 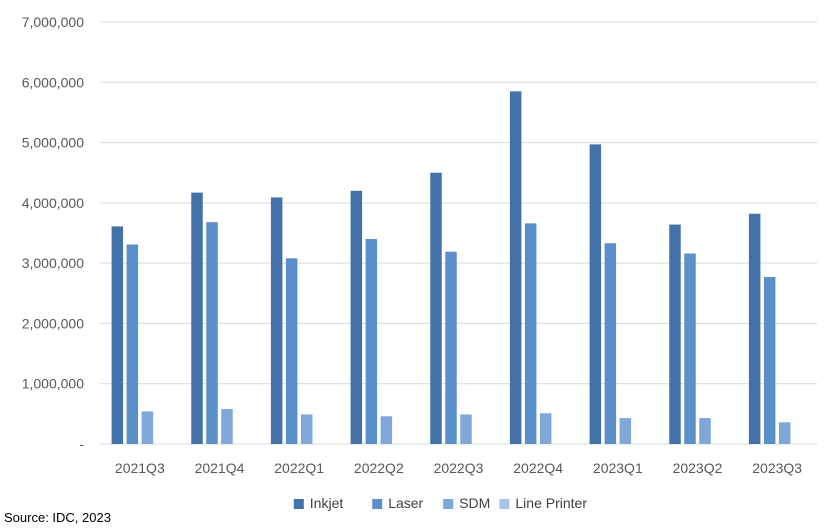 What do you see at coordinates (276, 320) in the screenshot?
I see `bar-inkjet-2022q1` at bounding box center [276, 320].